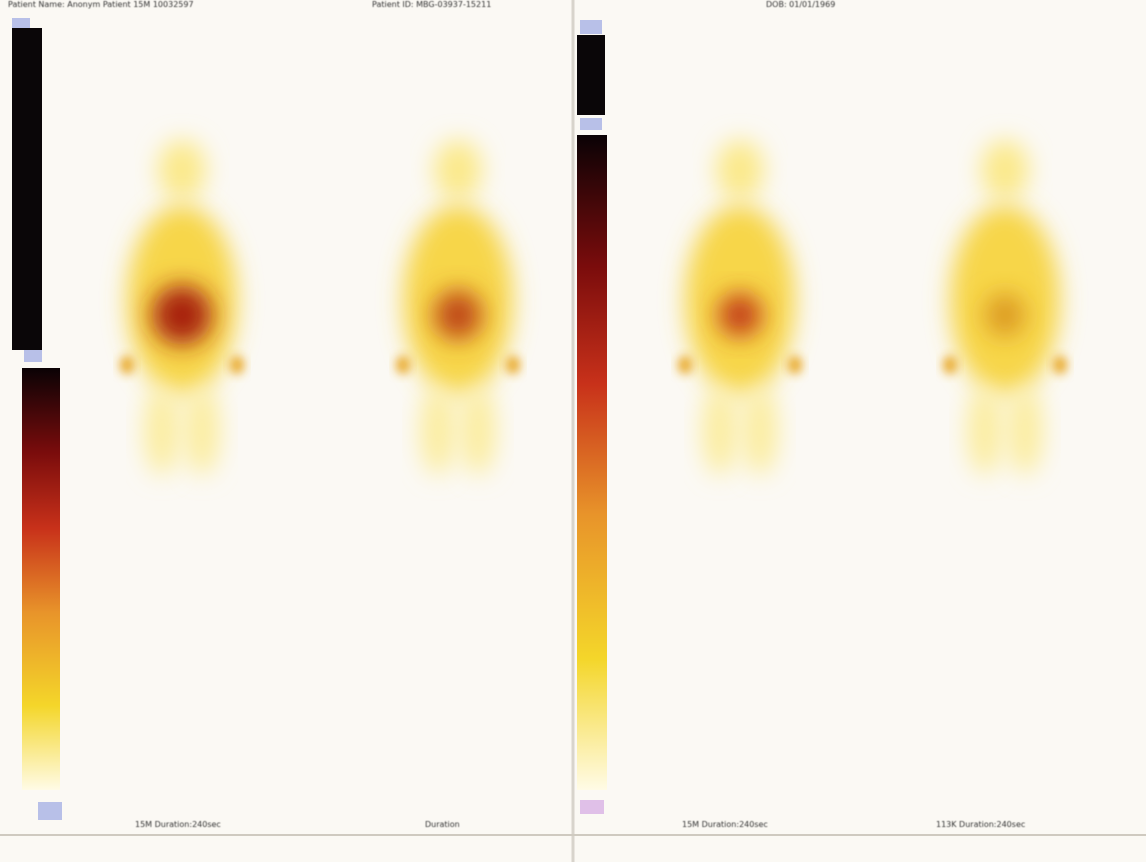  What do you see at coordinates (801, 4) in the screenshot?
I see `dob: DOB: 01/01/1969` at bounding box center [801, 4].